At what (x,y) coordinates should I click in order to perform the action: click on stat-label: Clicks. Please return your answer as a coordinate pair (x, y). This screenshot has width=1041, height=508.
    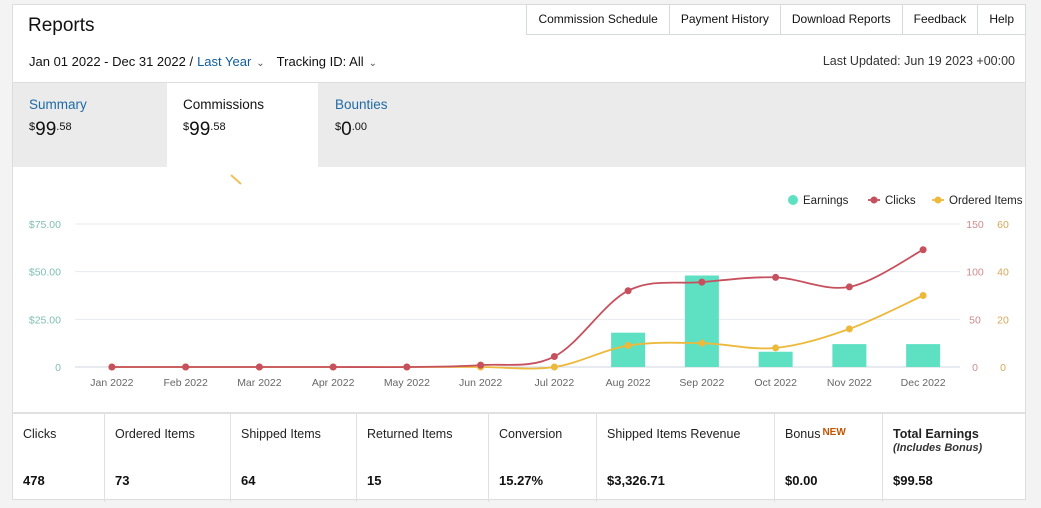
    Looking at the image, I should click on (40, 434).